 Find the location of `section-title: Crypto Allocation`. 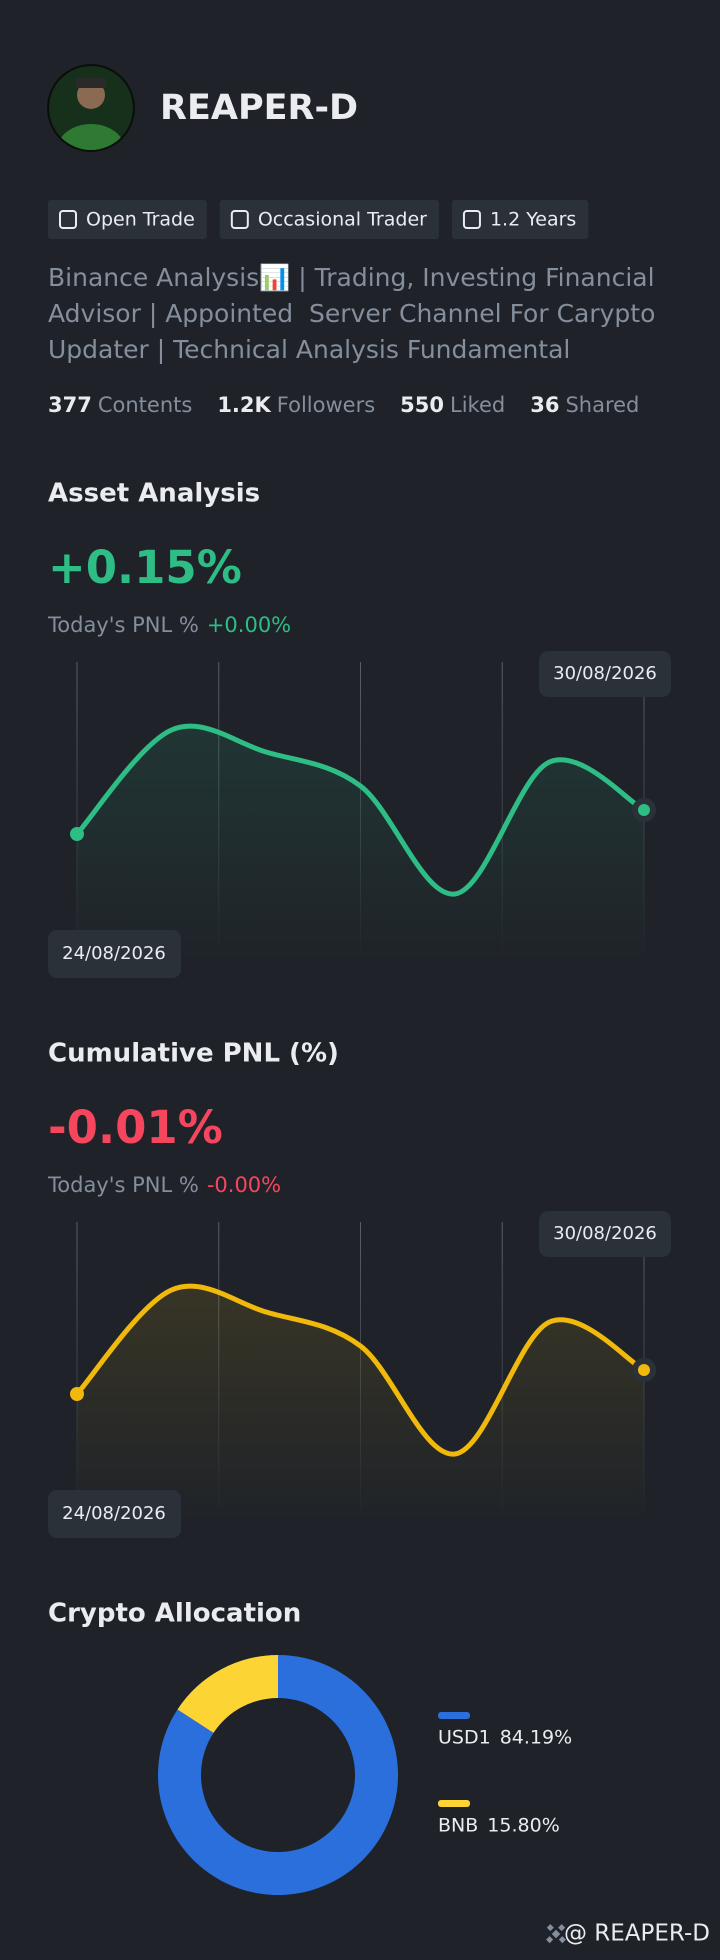

section-title: Crypto Allocation is located at coordinates (174, 1614).